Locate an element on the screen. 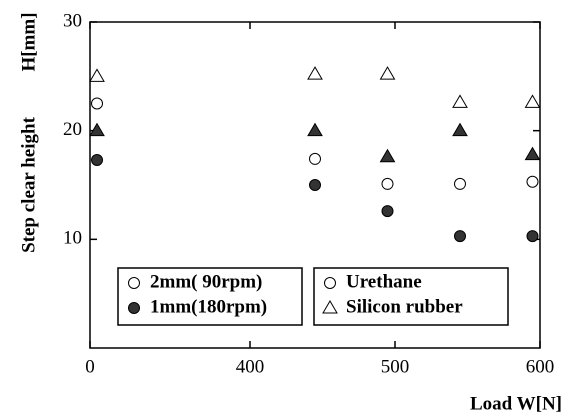 This screenshot has height=419, width=569. legend-label: Silicon rubber is located at coordinates (404, 306).